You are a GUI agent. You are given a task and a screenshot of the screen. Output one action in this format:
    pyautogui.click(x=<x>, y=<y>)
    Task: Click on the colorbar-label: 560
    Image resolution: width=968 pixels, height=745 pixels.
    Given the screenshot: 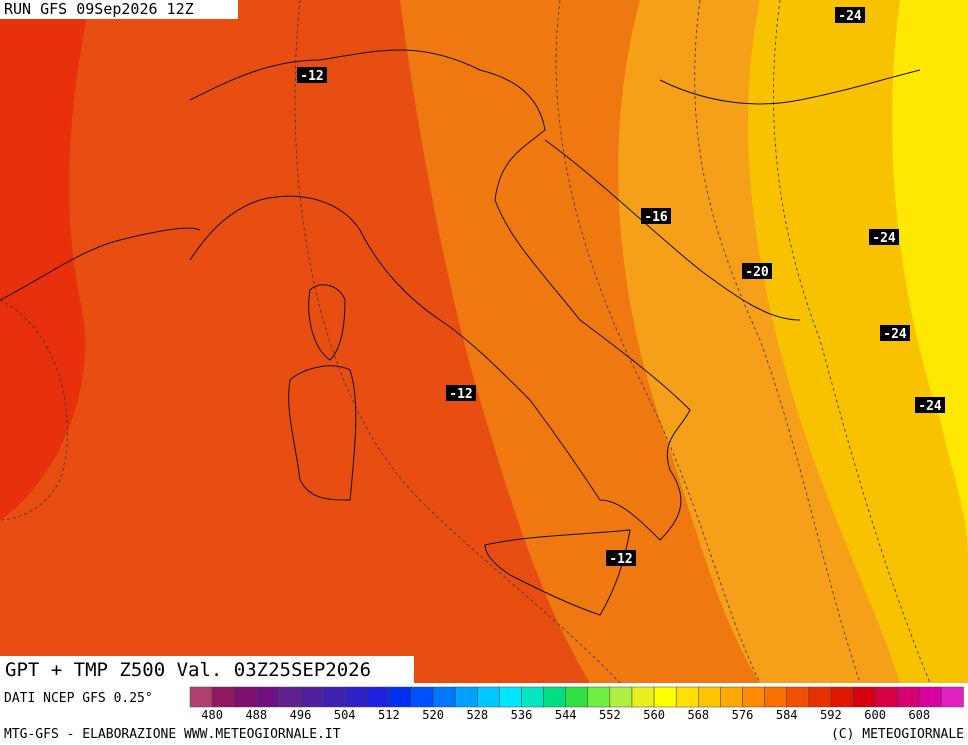 What is the action you would take?
    pyautogui.click(x=654, y=715)
    